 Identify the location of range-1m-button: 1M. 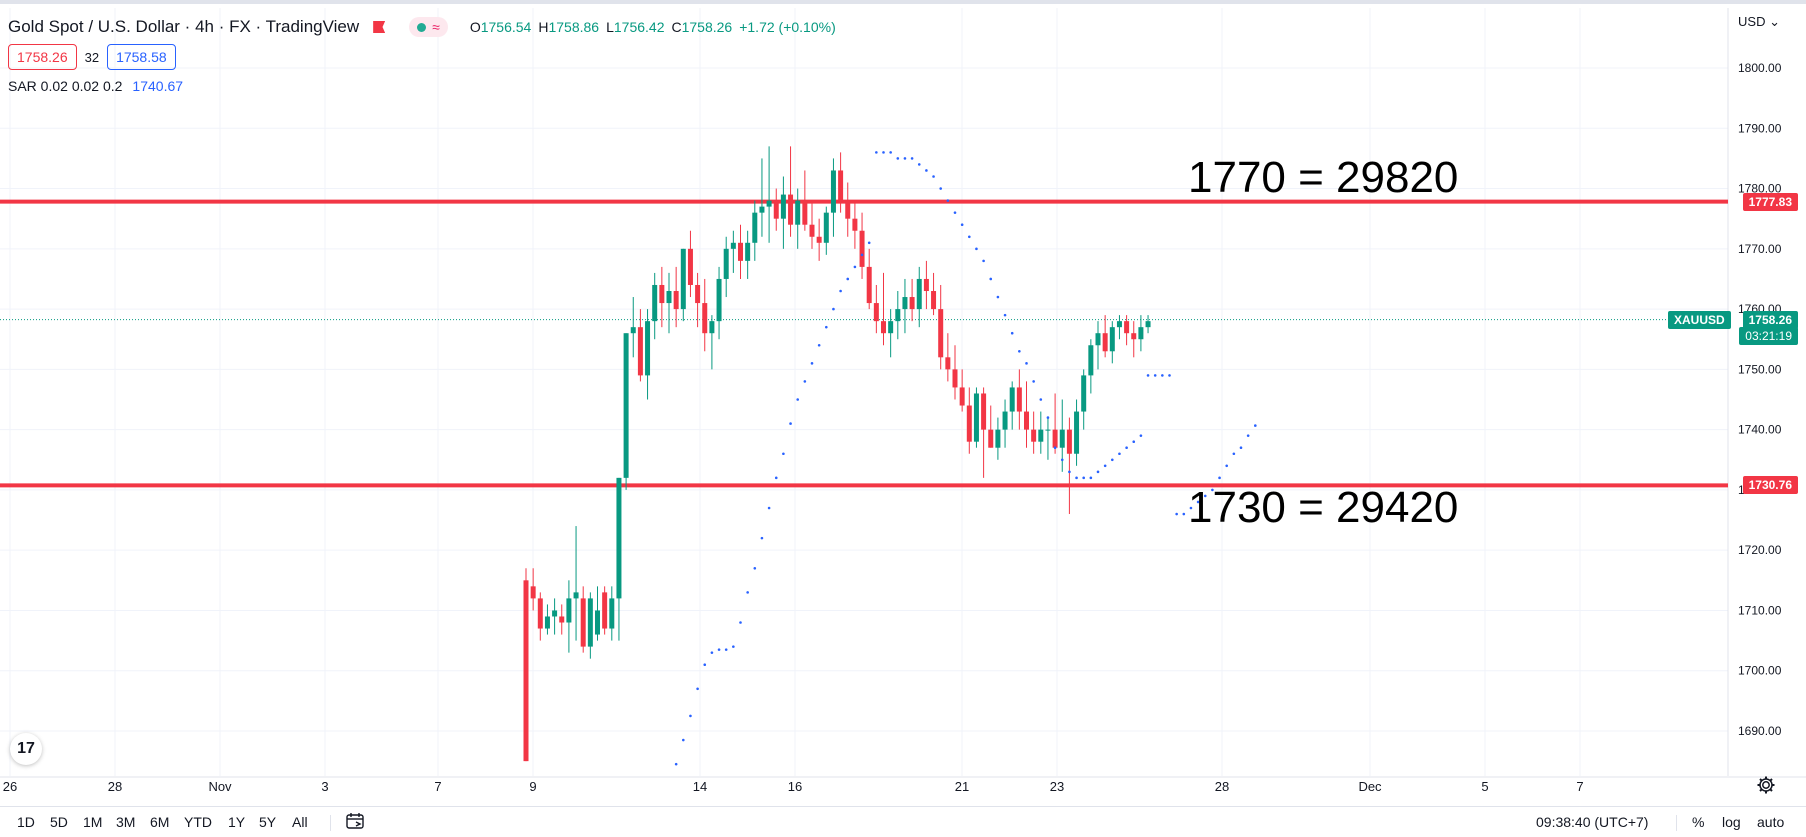
(93, 822).